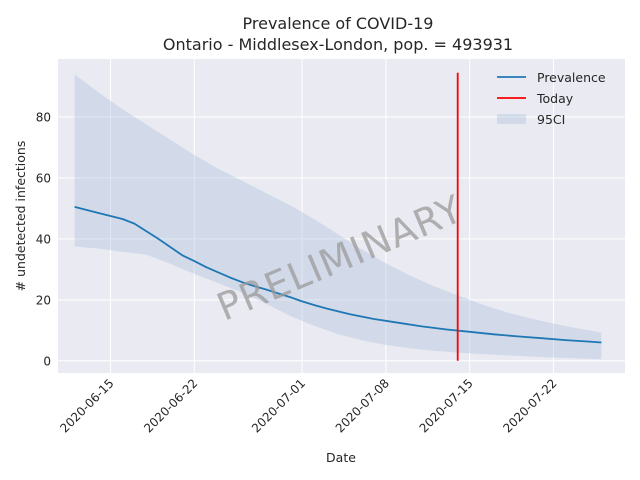 The image size is (640, 480). What do you see at coordinates (338, 23) in the screenshot?
I see `chart-title: Prevalence of COVID-19` at bounding box center [338, 23].